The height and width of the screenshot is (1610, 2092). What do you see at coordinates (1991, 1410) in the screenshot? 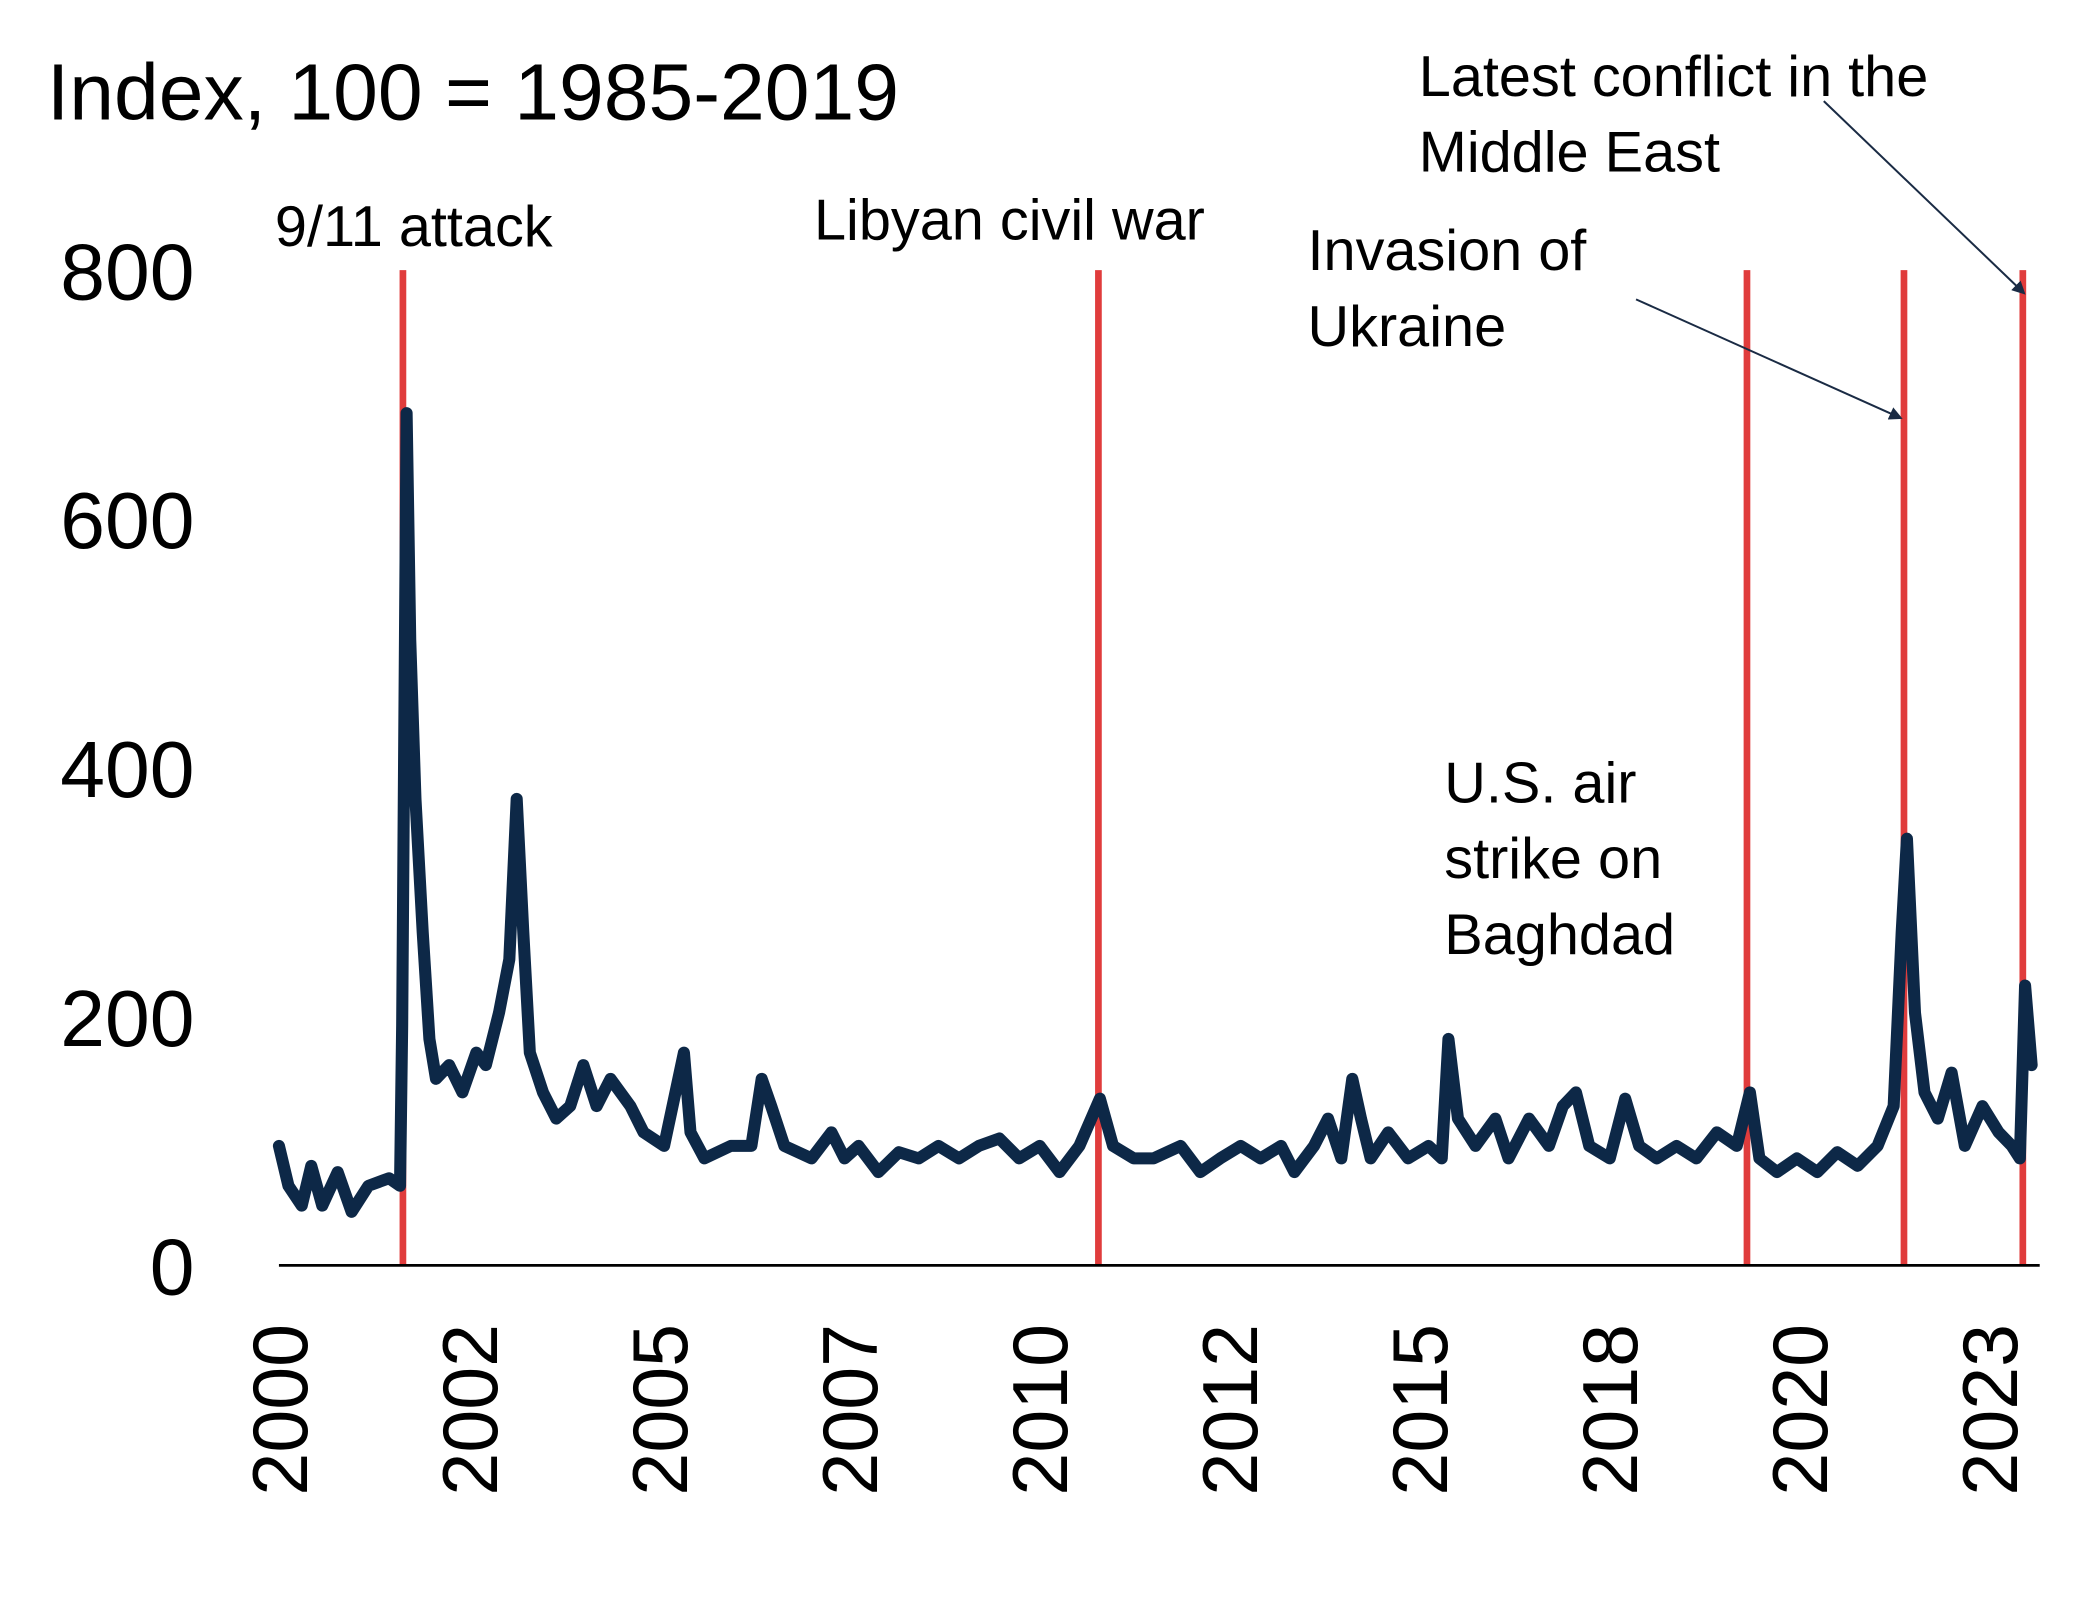
I see `x-tick-label: 2023` at bounding box center [1991, 1410].